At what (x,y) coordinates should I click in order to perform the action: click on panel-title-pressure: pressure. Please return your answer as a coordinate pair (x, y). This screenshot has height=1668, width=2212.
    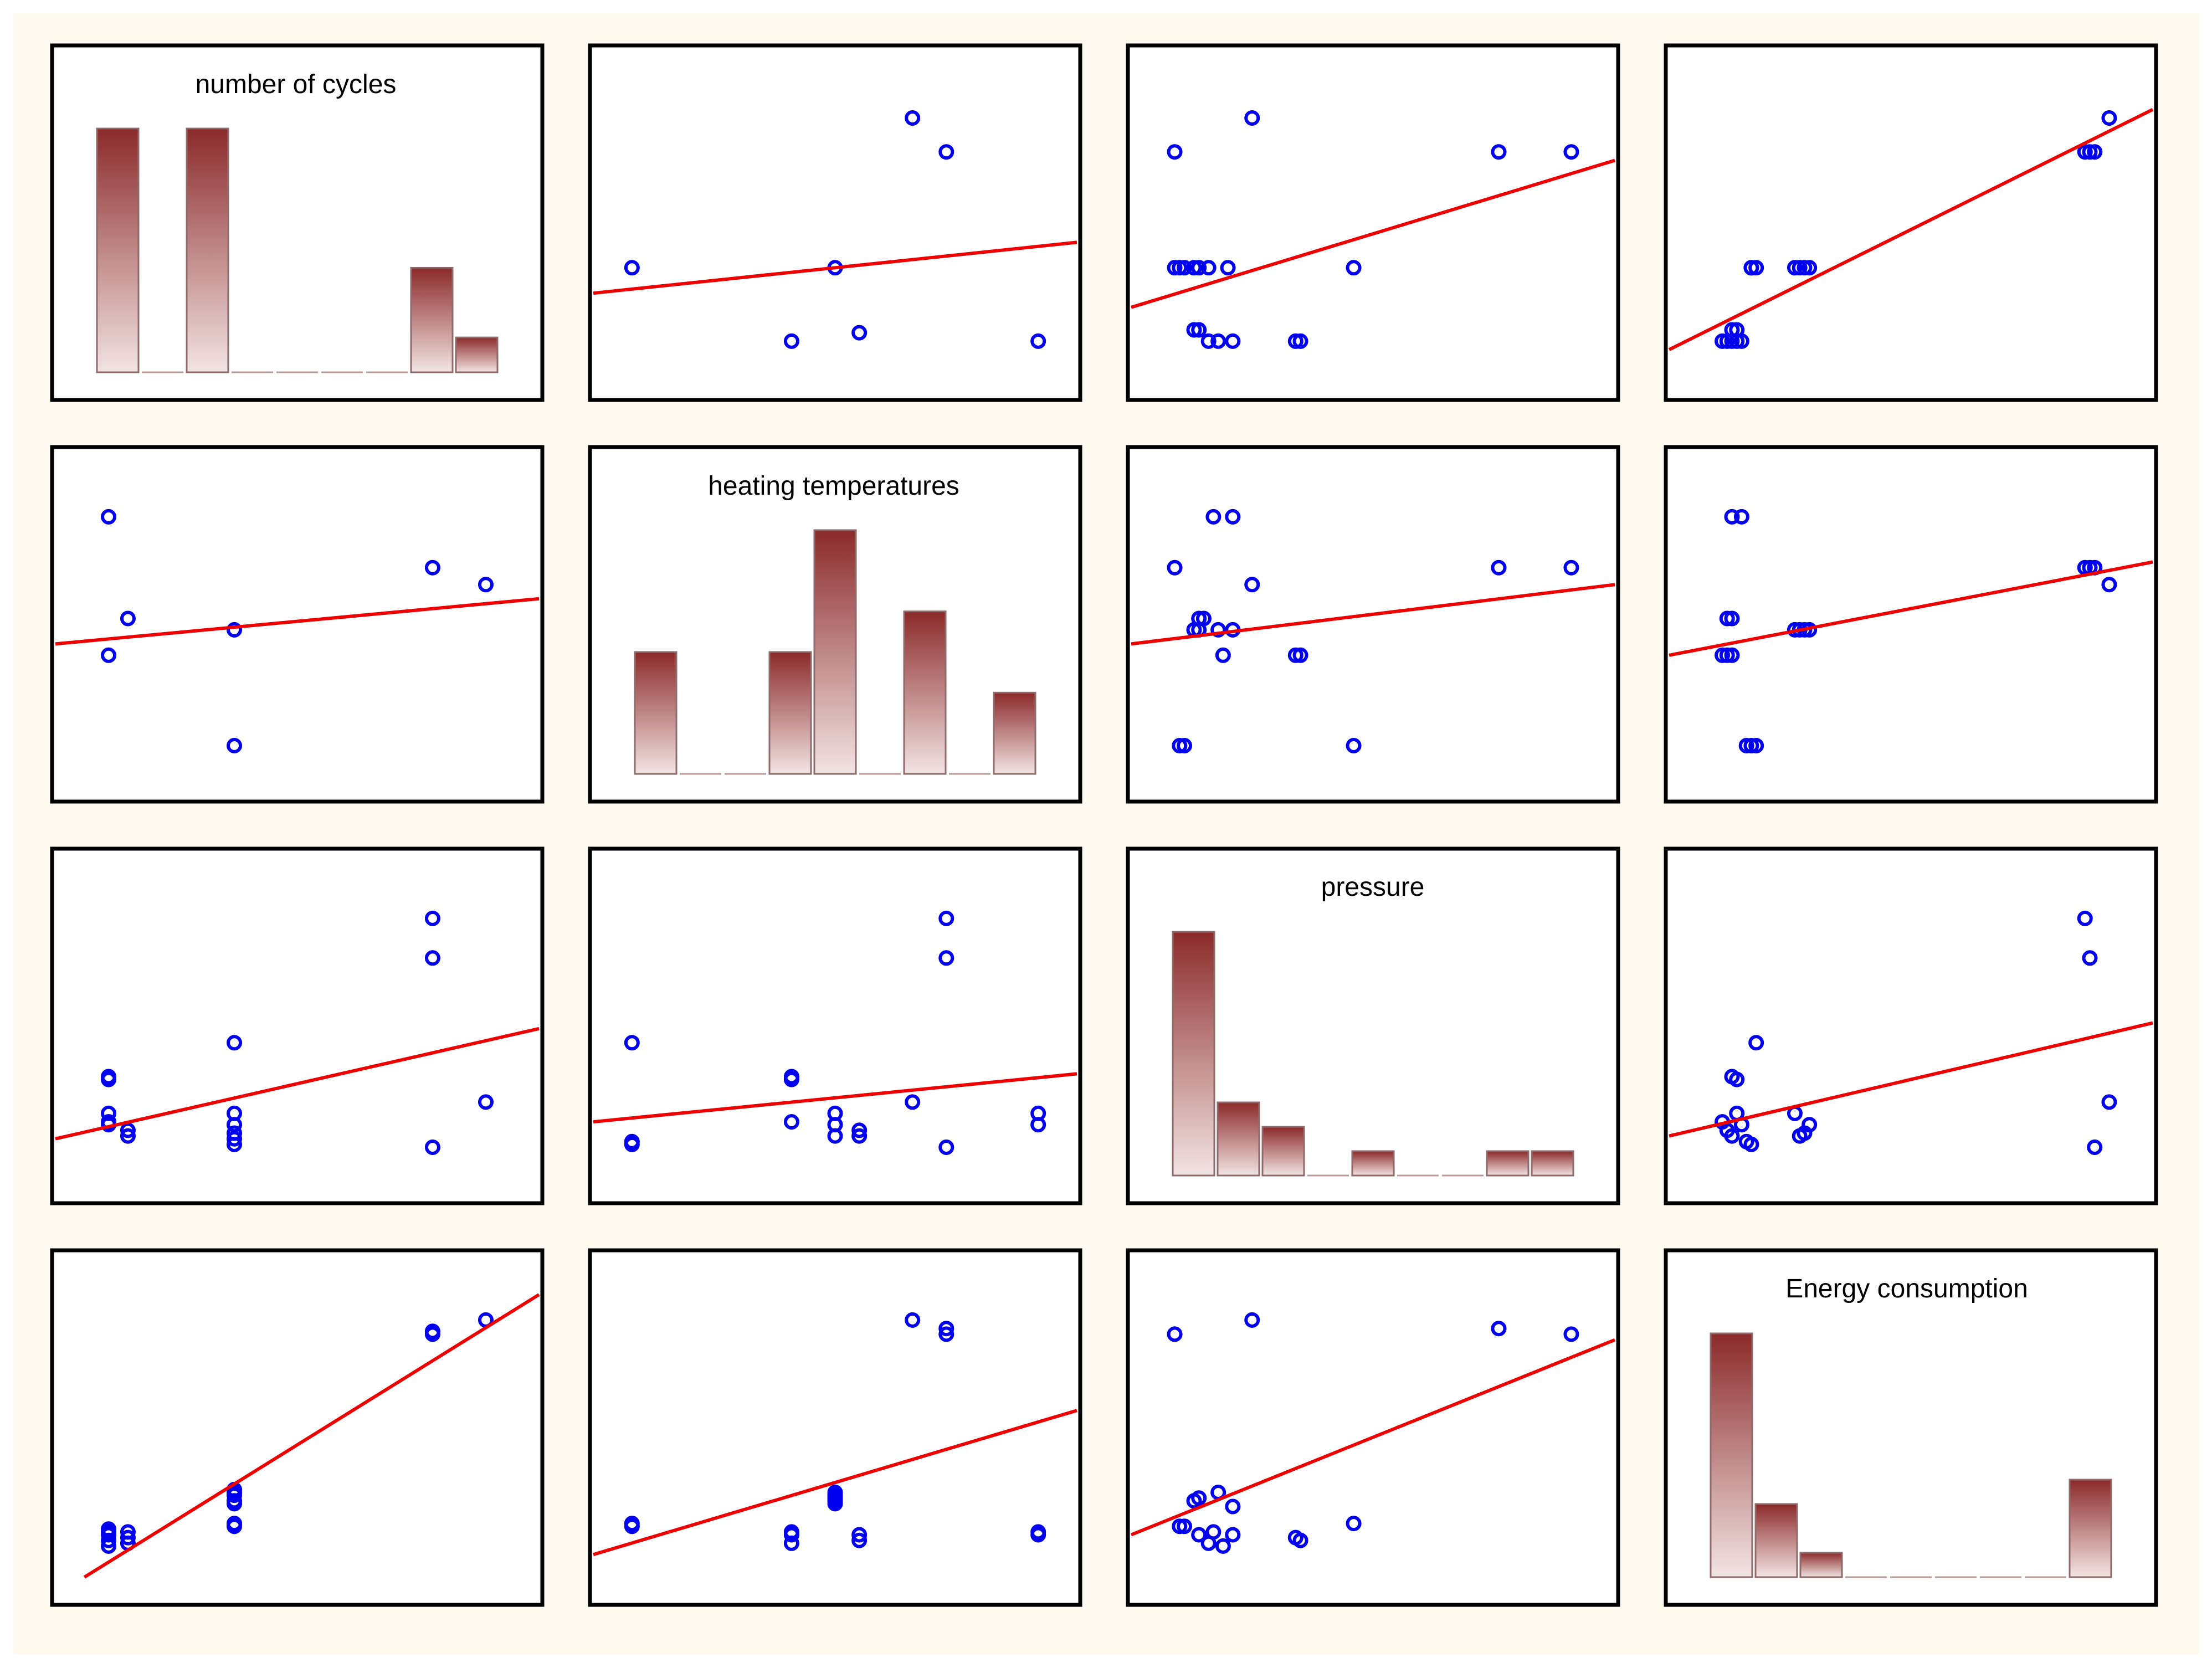
    Looking at the image, I should click on (1373, 887).